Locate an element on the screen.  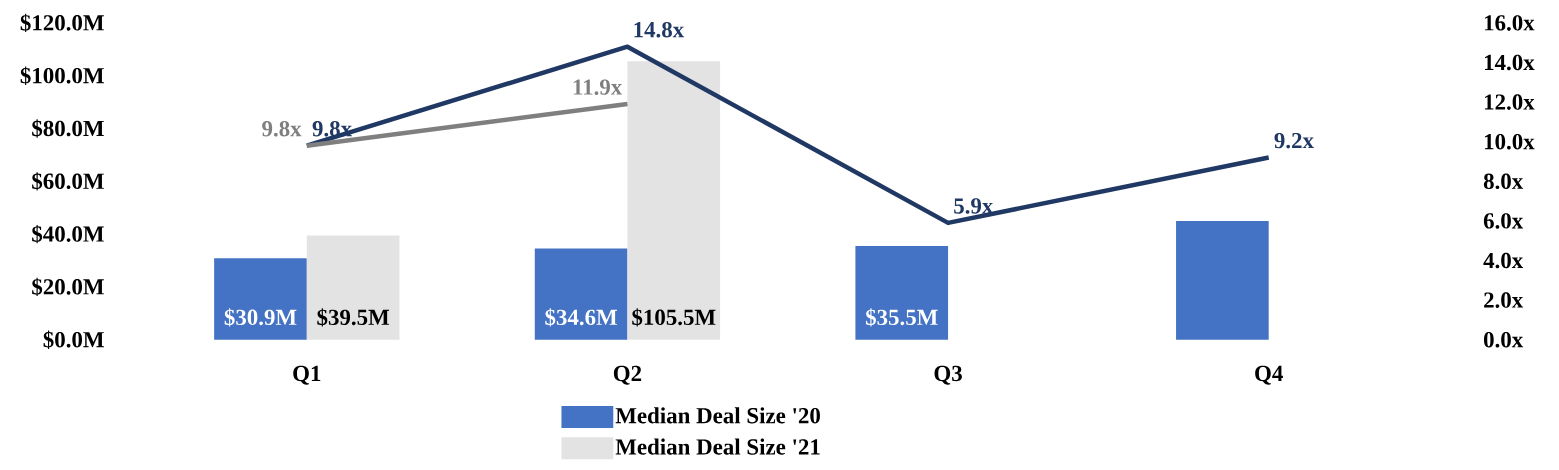
data-label: 9.8x is located at coordinates (282, 128).